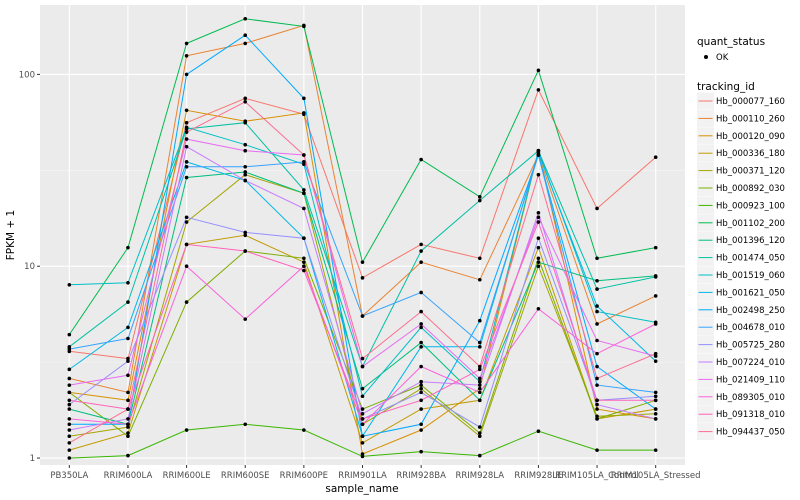  What do you see at coordinates (656, 476) in the screenshot?
I see `x-tick-label: RRIM105LA_Stressed` at bounding box center [656, 476].